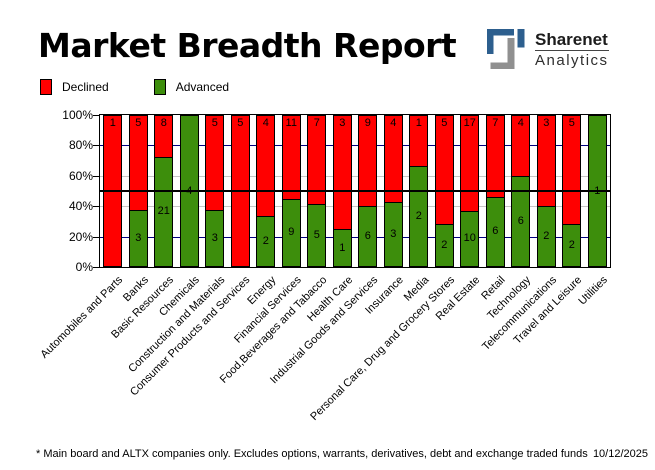 Image resolution: width=655 pixels, height=470 pixels. Describe the element at coordinates (85, 87) in the screenshot. I see `legend-declined-label: Declined` at that location.